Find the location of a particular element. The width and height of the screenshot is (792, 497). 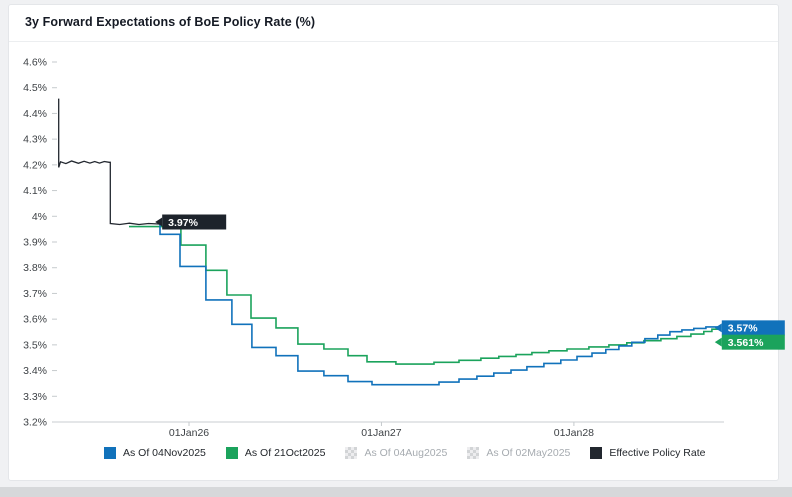

legend-item-as-of-04nov2025: As Of 04Nov2025 is located at coordinates (155, 453).